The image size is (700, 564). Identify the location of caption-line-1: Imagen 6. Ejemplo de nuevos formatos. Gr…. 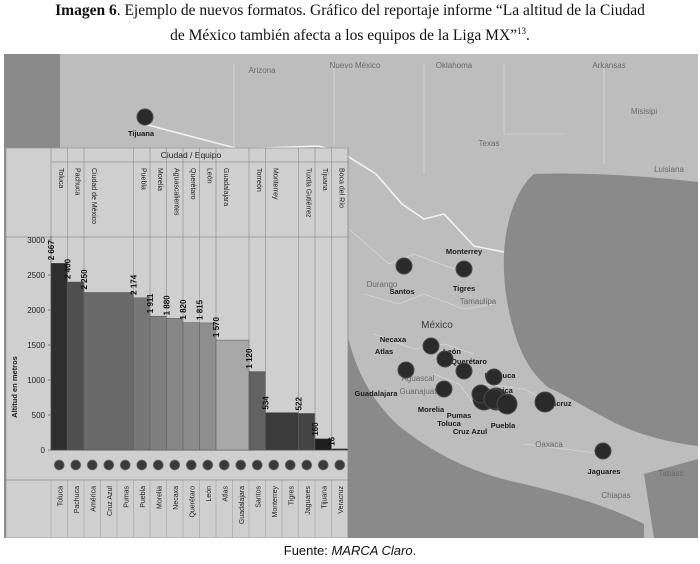
(350, 10).